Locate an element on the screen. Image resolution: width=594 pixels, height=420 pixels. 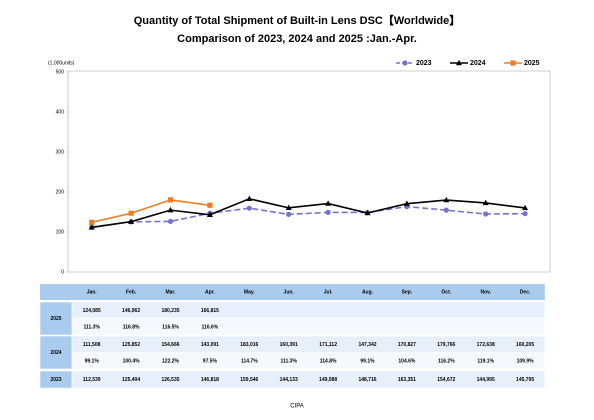
value-cell: 171,112 is located at coordinates (328, 345).